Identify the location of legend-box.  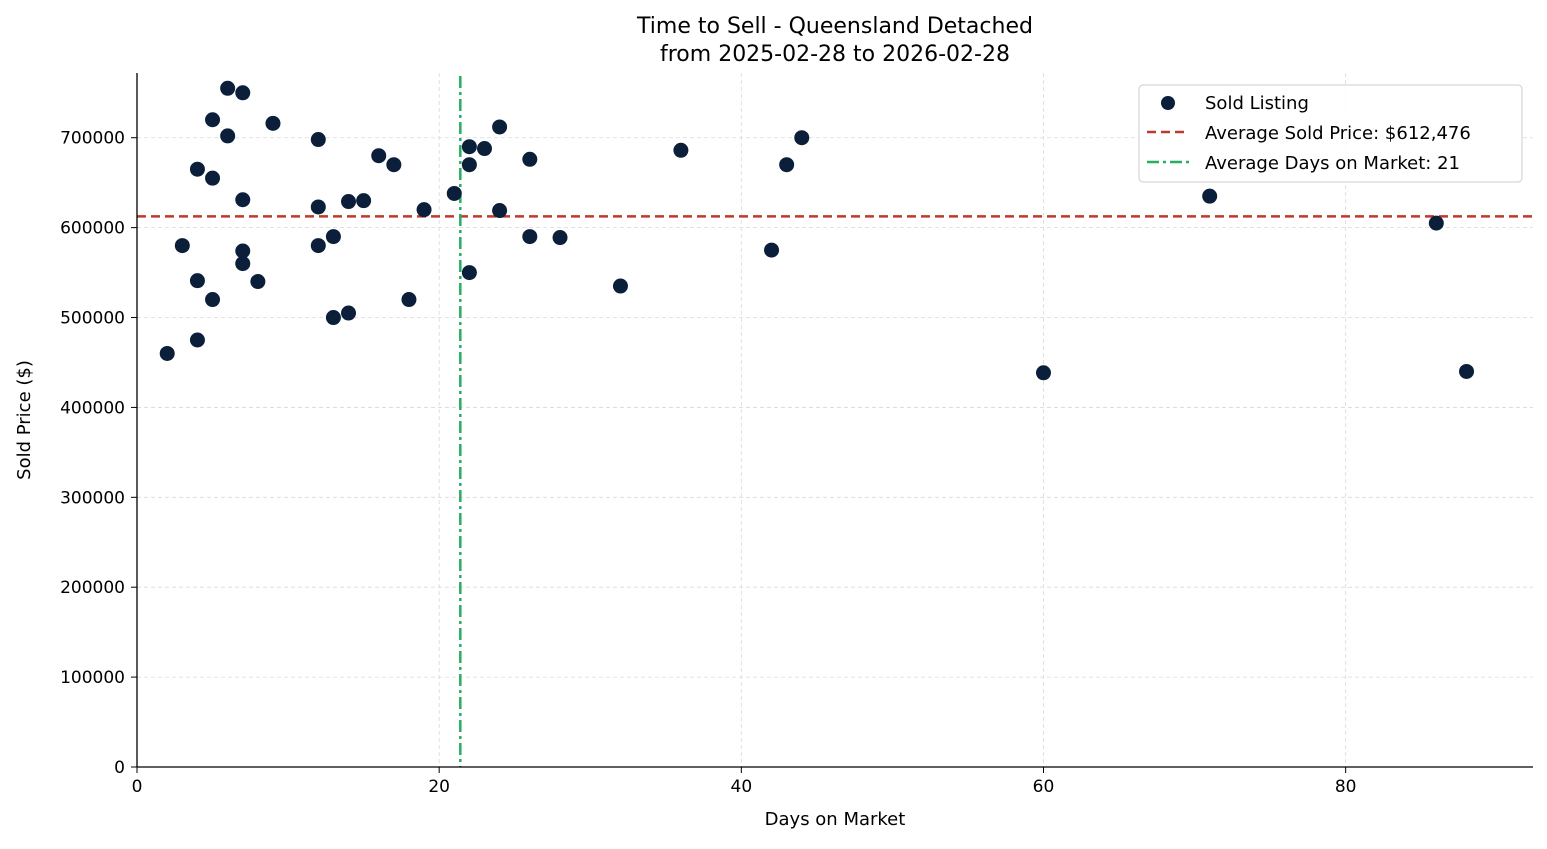
(1330, 133).